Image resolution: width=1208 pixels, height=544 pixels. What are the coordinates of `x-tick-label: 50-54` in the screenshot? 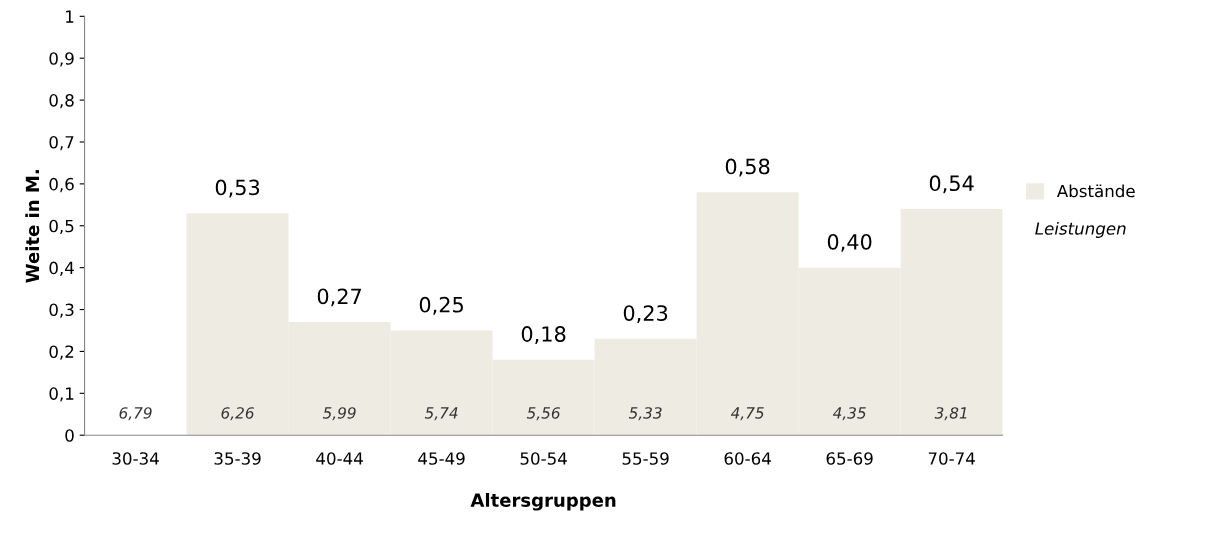 It's located at (543, 458).